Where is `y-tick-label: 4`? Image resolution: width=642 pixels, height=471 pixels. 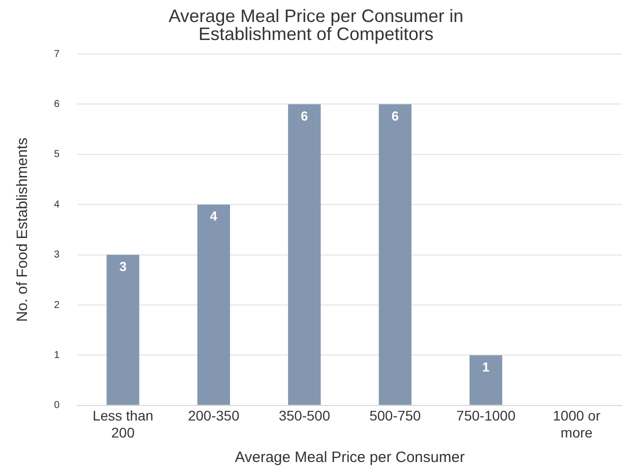
y-tick-label: 4 is located at coordinates (57, 204).